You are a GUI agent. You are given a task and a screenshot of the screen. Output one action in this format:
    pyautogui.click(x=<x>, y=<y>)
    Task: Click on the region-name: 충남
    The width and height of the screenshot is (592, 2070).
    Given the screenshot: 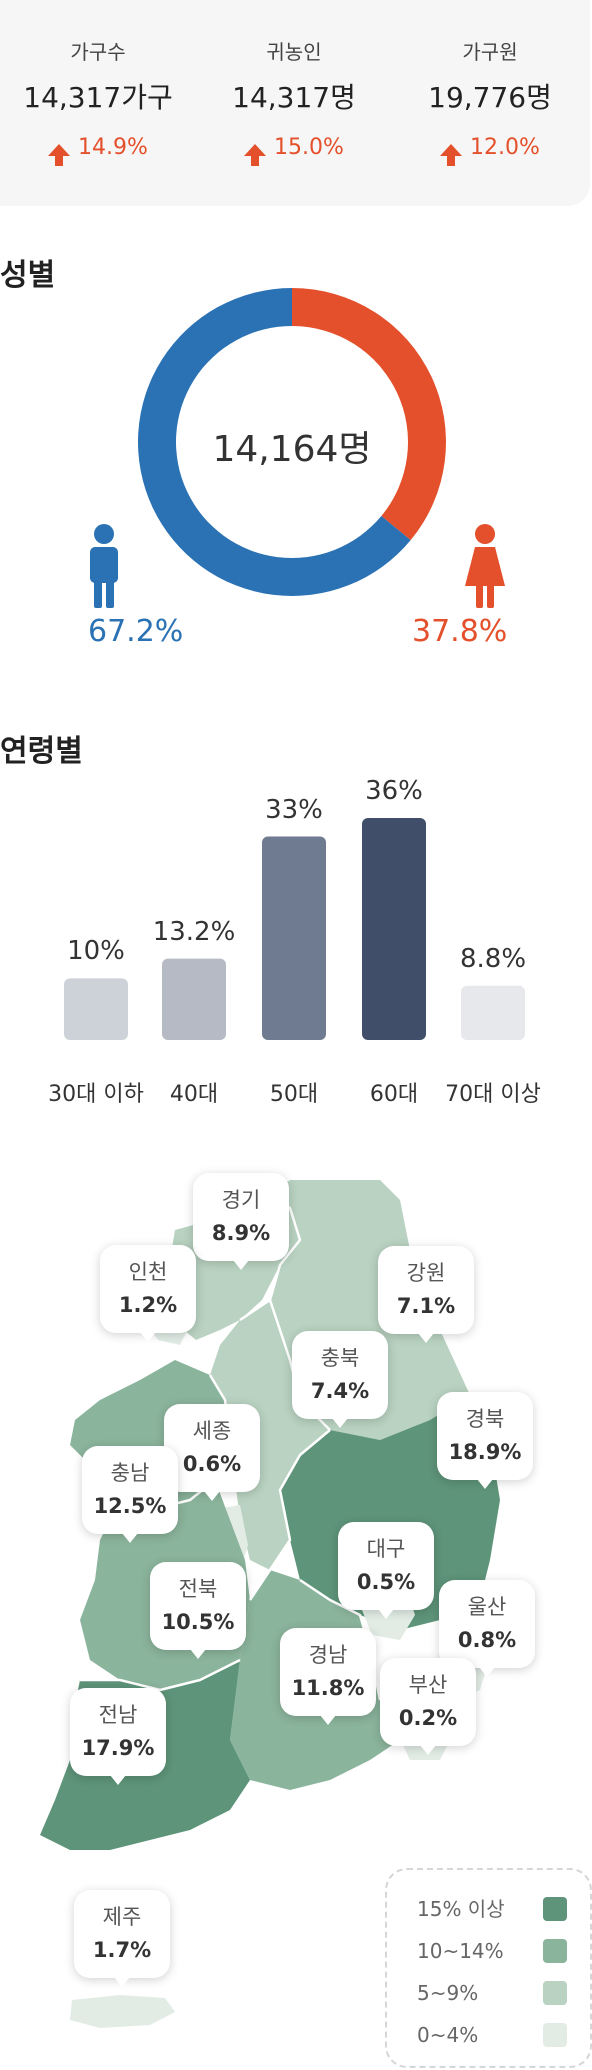 What is the action you would take?
    pyautogui.click(x=130, y=1473)
    